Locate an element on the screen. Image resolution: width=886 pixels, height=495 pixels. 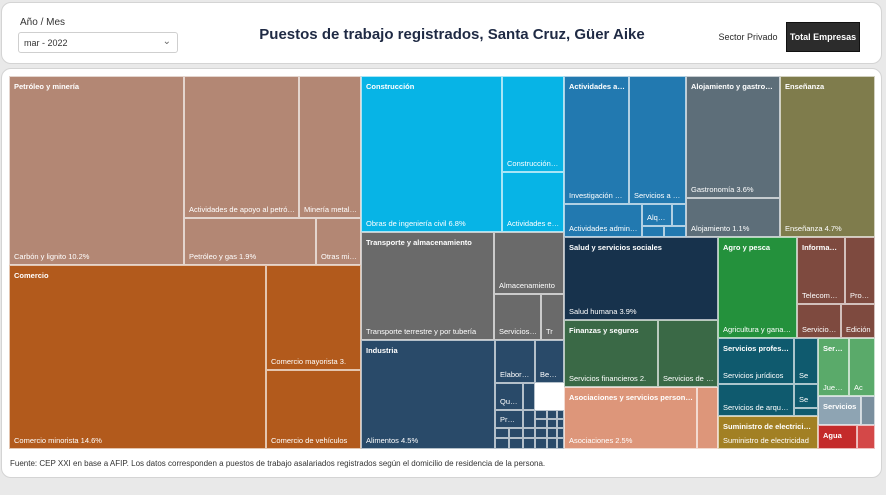
year-month-value: mar - 2022 is located at coordinates (46, 43).